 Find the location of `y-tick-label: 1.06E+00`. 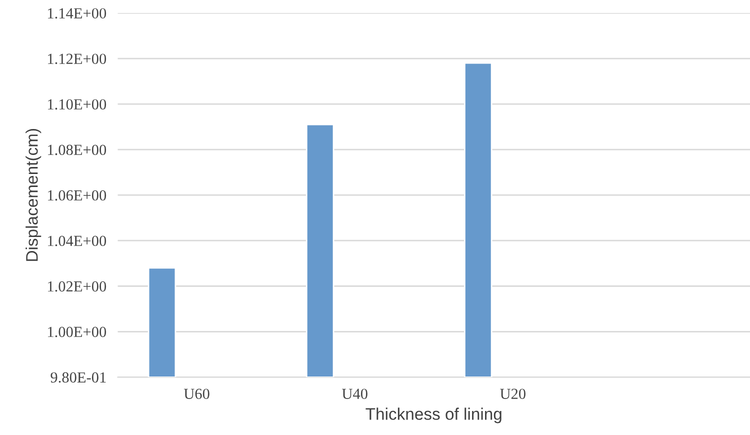

y-tick-label: 1.06E+00 is located at coordinates (77, 195).